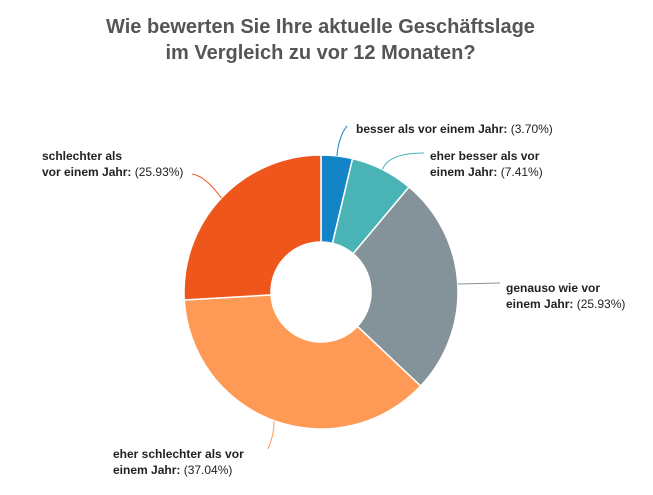  Describe the element at coordinates (271, 435) in the screenshot. I see `leader-line-eher-schlechter` at that location.